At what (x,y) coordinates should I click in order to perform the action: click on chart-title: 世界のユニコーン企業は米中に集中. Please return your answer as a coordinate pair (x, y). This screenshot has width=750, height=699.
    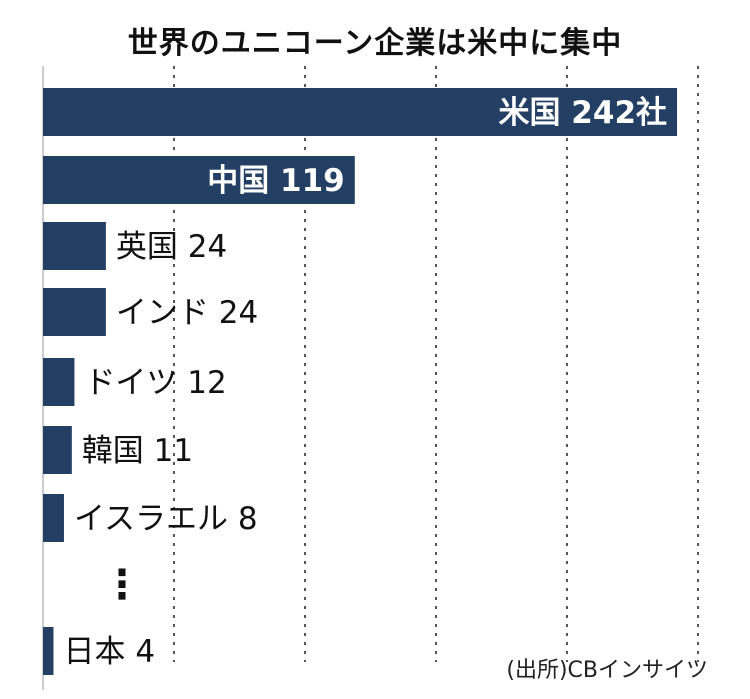
    Looking at the image, I should click on (375, 43).